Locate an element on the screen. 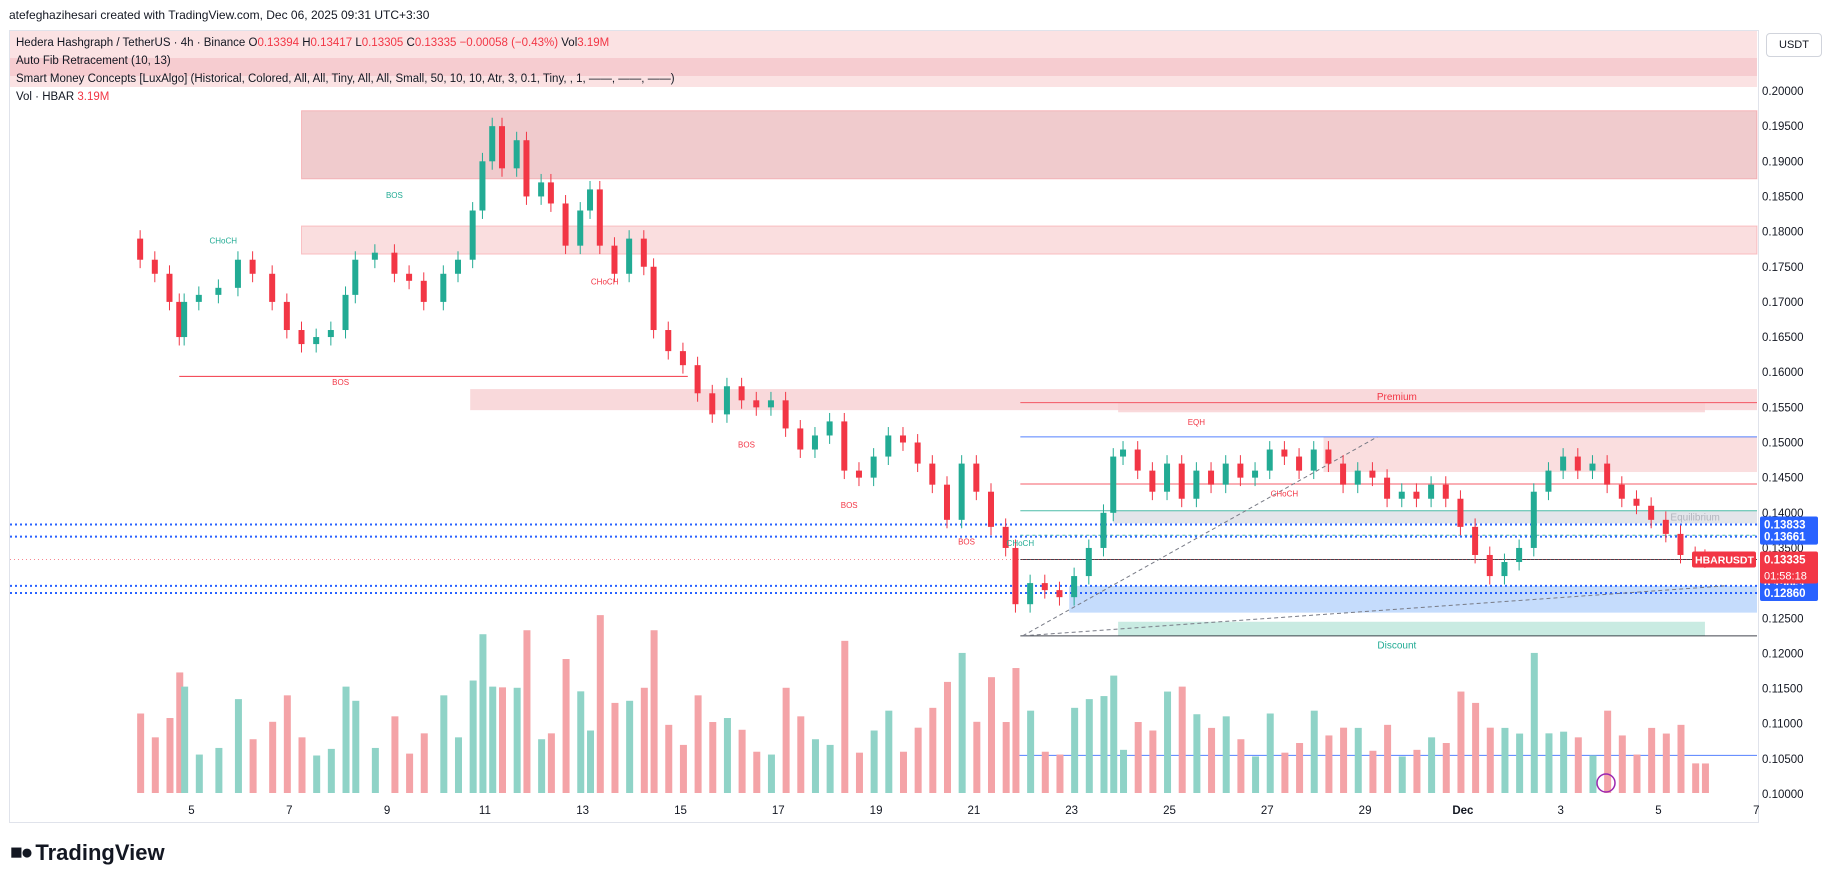 The image size is (1835, 883). price-tag-value: 0.13833 is located at coordinates (1785, 526).